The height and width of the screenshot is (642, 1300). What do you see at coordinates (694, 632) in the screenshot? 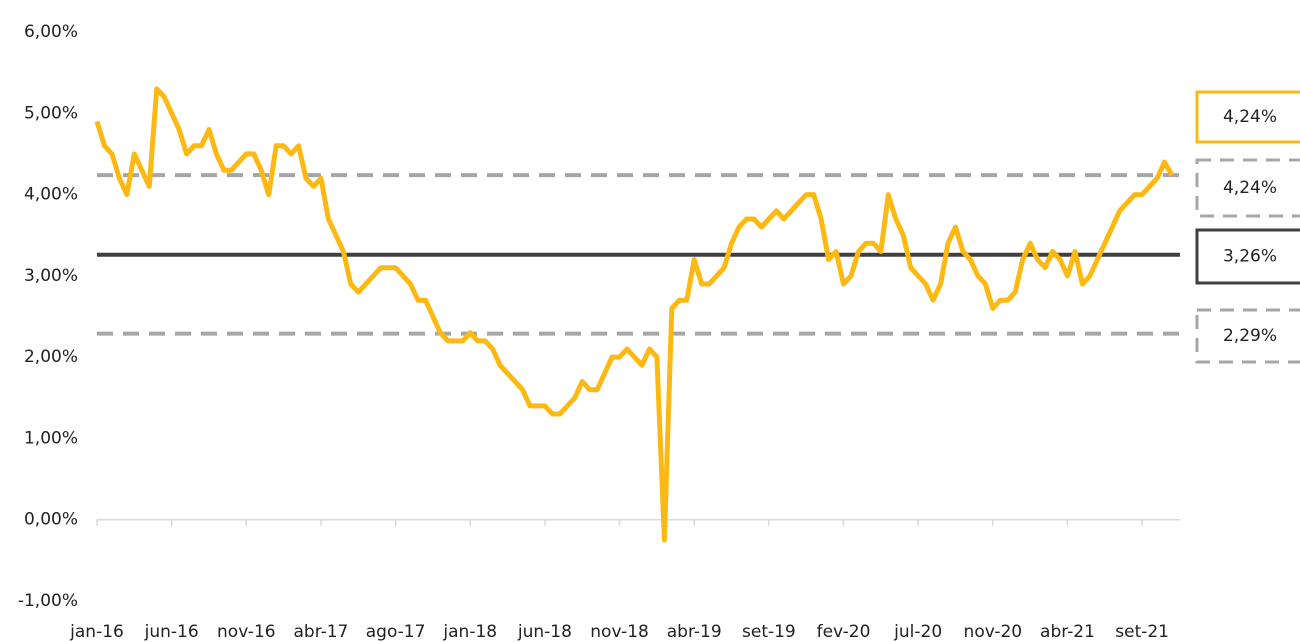
I see `x-tick-label: abr-19` at bounding box center [694, 632].